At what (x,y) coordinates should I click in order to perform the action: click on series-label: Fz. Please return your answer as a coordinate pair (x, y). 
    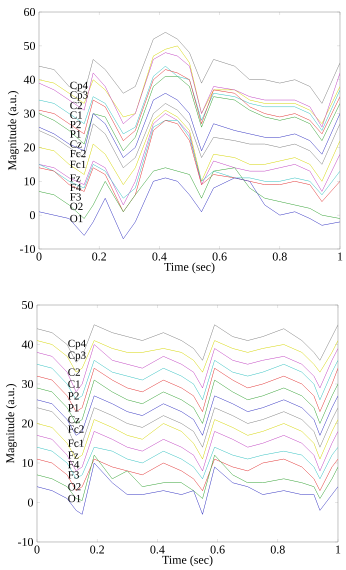
    Looking at the image, I should click on (75, 178).